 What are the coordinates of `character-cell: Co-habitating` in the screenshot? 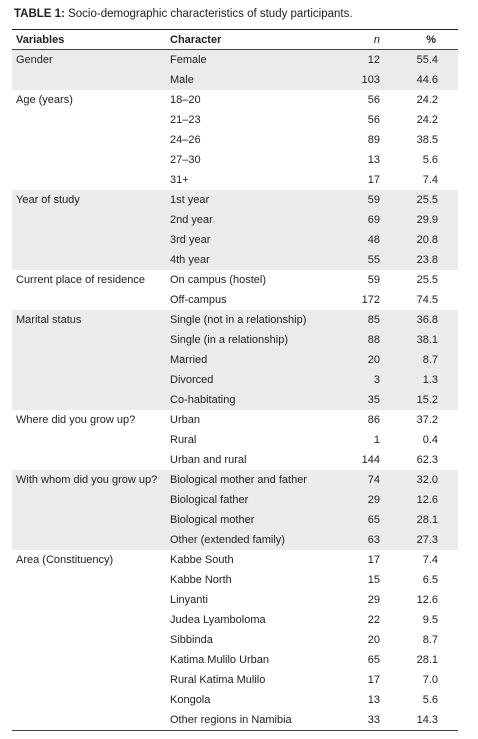 It's located at (252, 400).